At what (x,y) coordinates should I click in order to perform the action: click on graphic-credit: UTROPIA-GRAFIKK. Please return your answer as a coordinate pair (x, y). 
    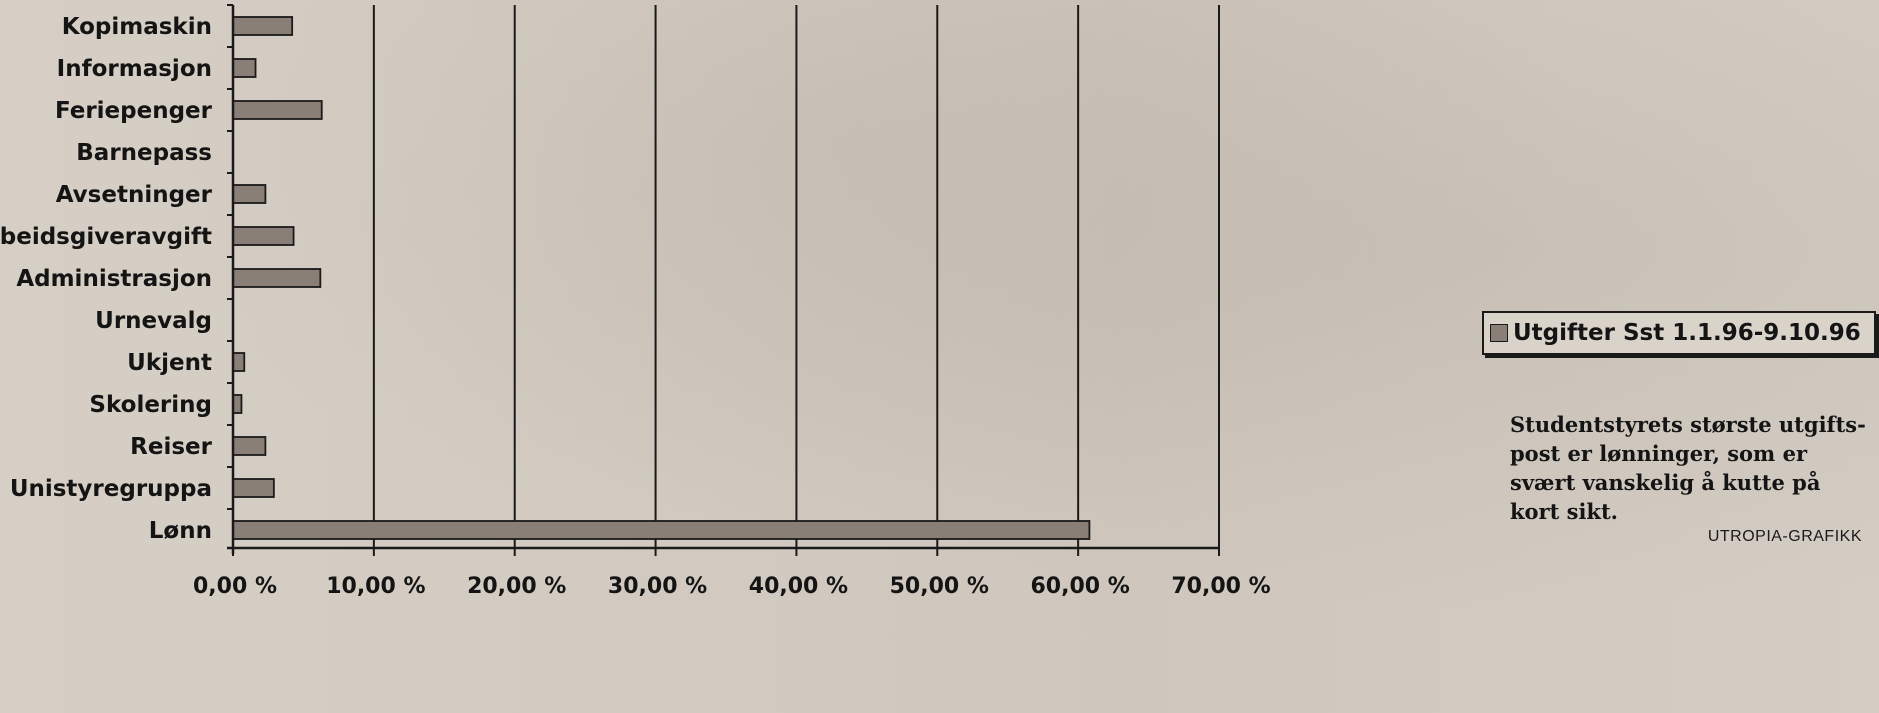
    Looking at the image, I should click on (1784, 536).